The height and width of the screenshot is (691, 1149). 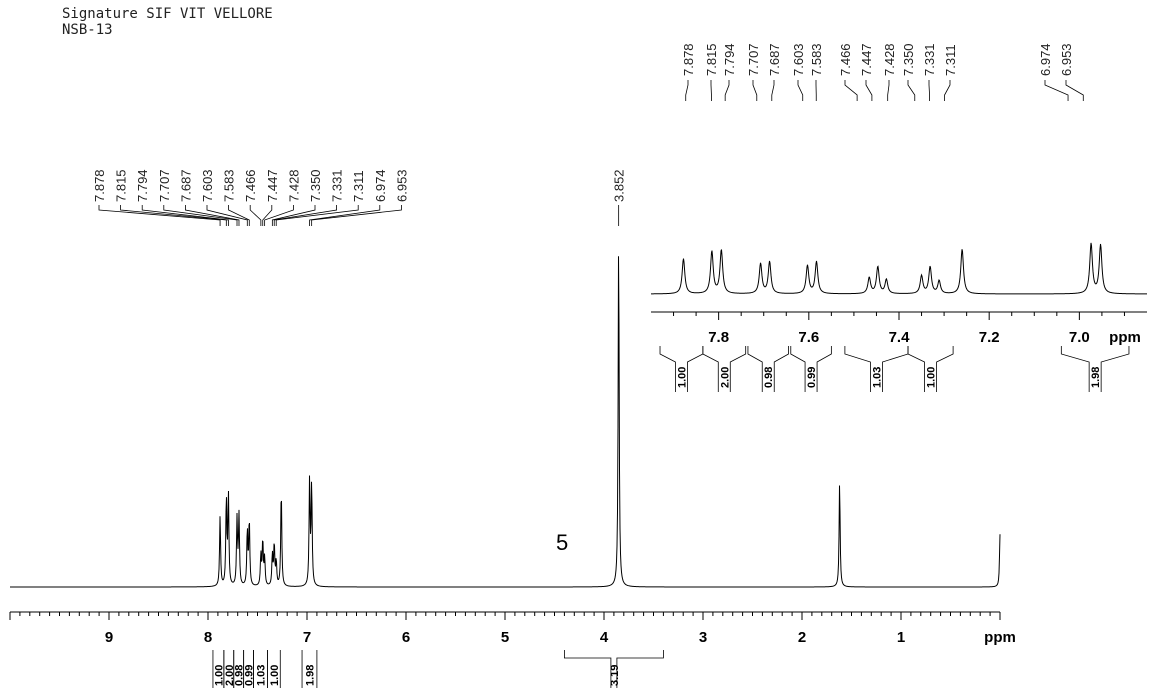 I want to click on peak-label: 7.687, so click(x=185, y=185).